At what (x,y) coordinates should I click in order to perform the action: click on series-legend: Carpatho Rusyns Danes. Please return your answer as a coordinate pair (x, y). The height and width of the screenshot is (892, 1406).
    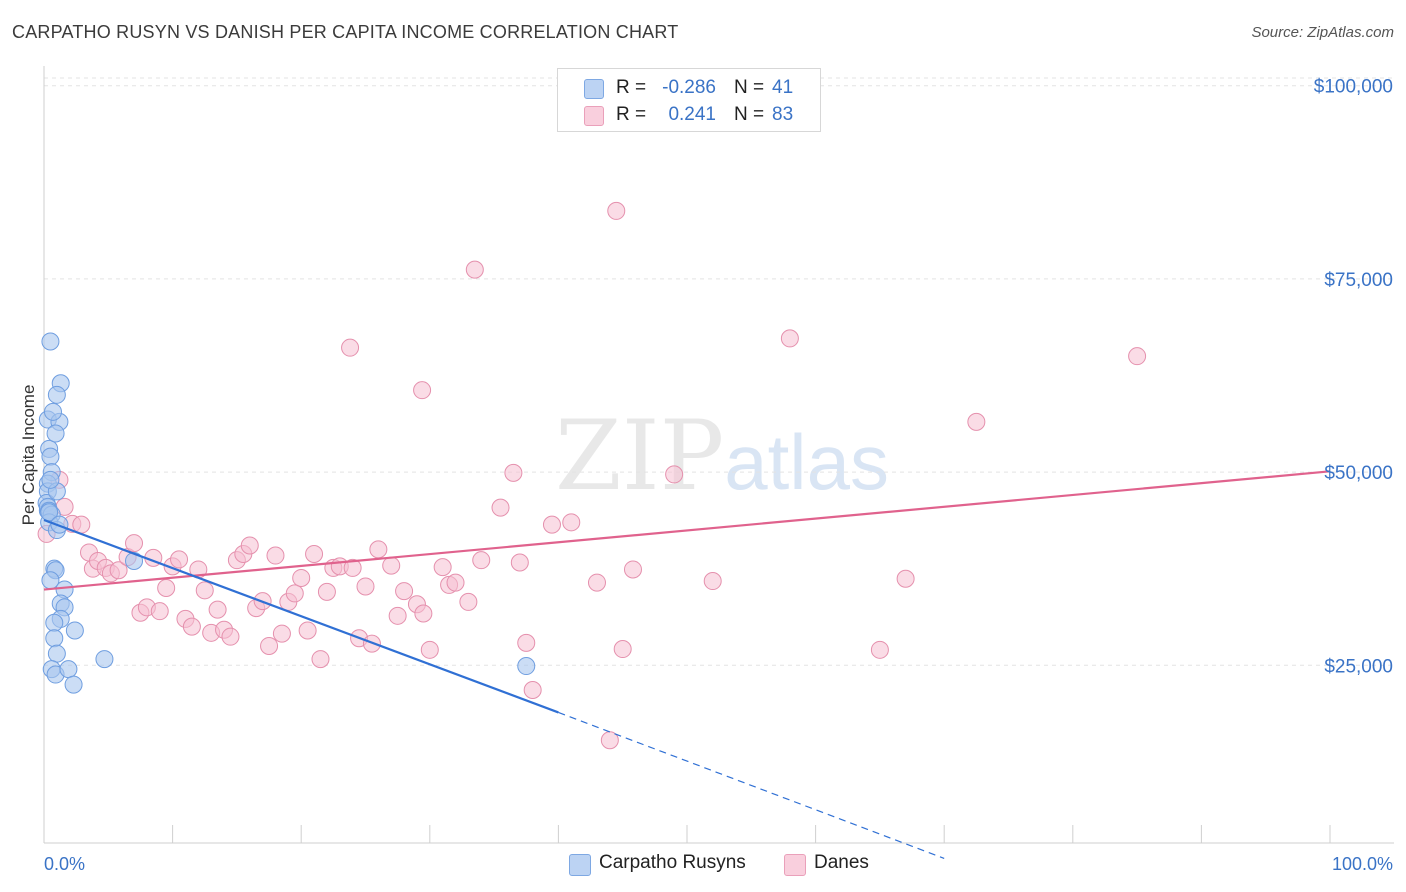
    Looking at the image, I should click on (703, 865).